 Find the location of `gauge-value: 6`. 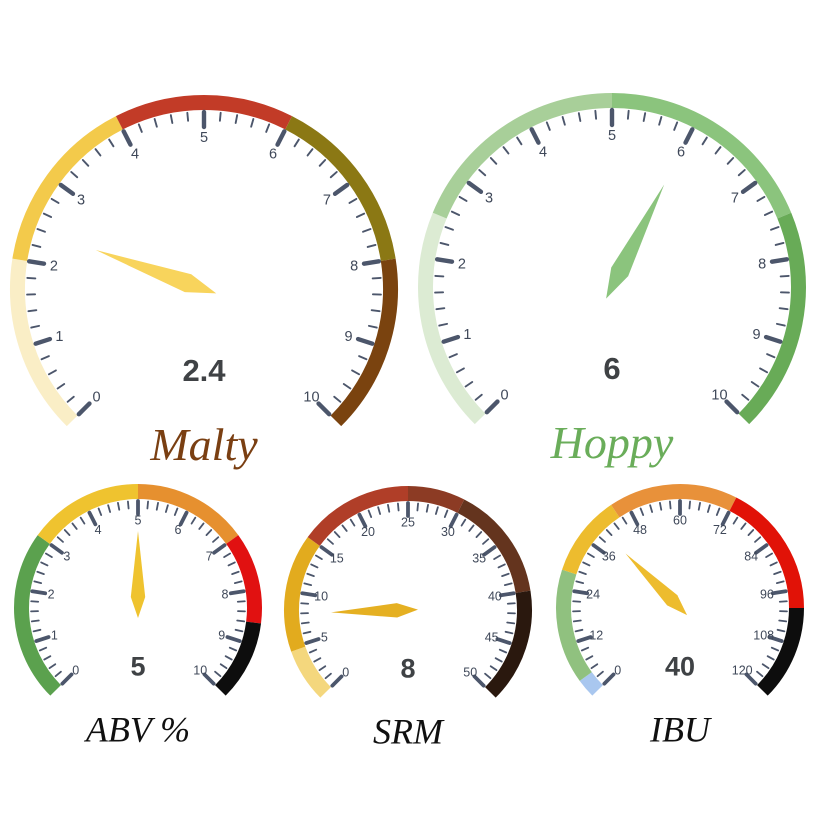

gauge-value: 6 is located at coordinates (611, 368).